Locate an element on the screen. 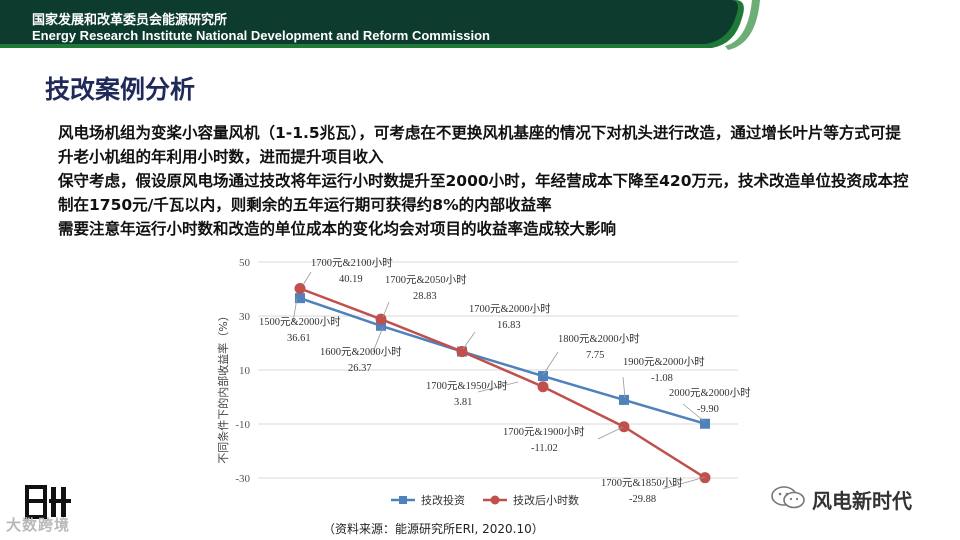  y-tick-label: -30 is located at coordinates (242, 479).